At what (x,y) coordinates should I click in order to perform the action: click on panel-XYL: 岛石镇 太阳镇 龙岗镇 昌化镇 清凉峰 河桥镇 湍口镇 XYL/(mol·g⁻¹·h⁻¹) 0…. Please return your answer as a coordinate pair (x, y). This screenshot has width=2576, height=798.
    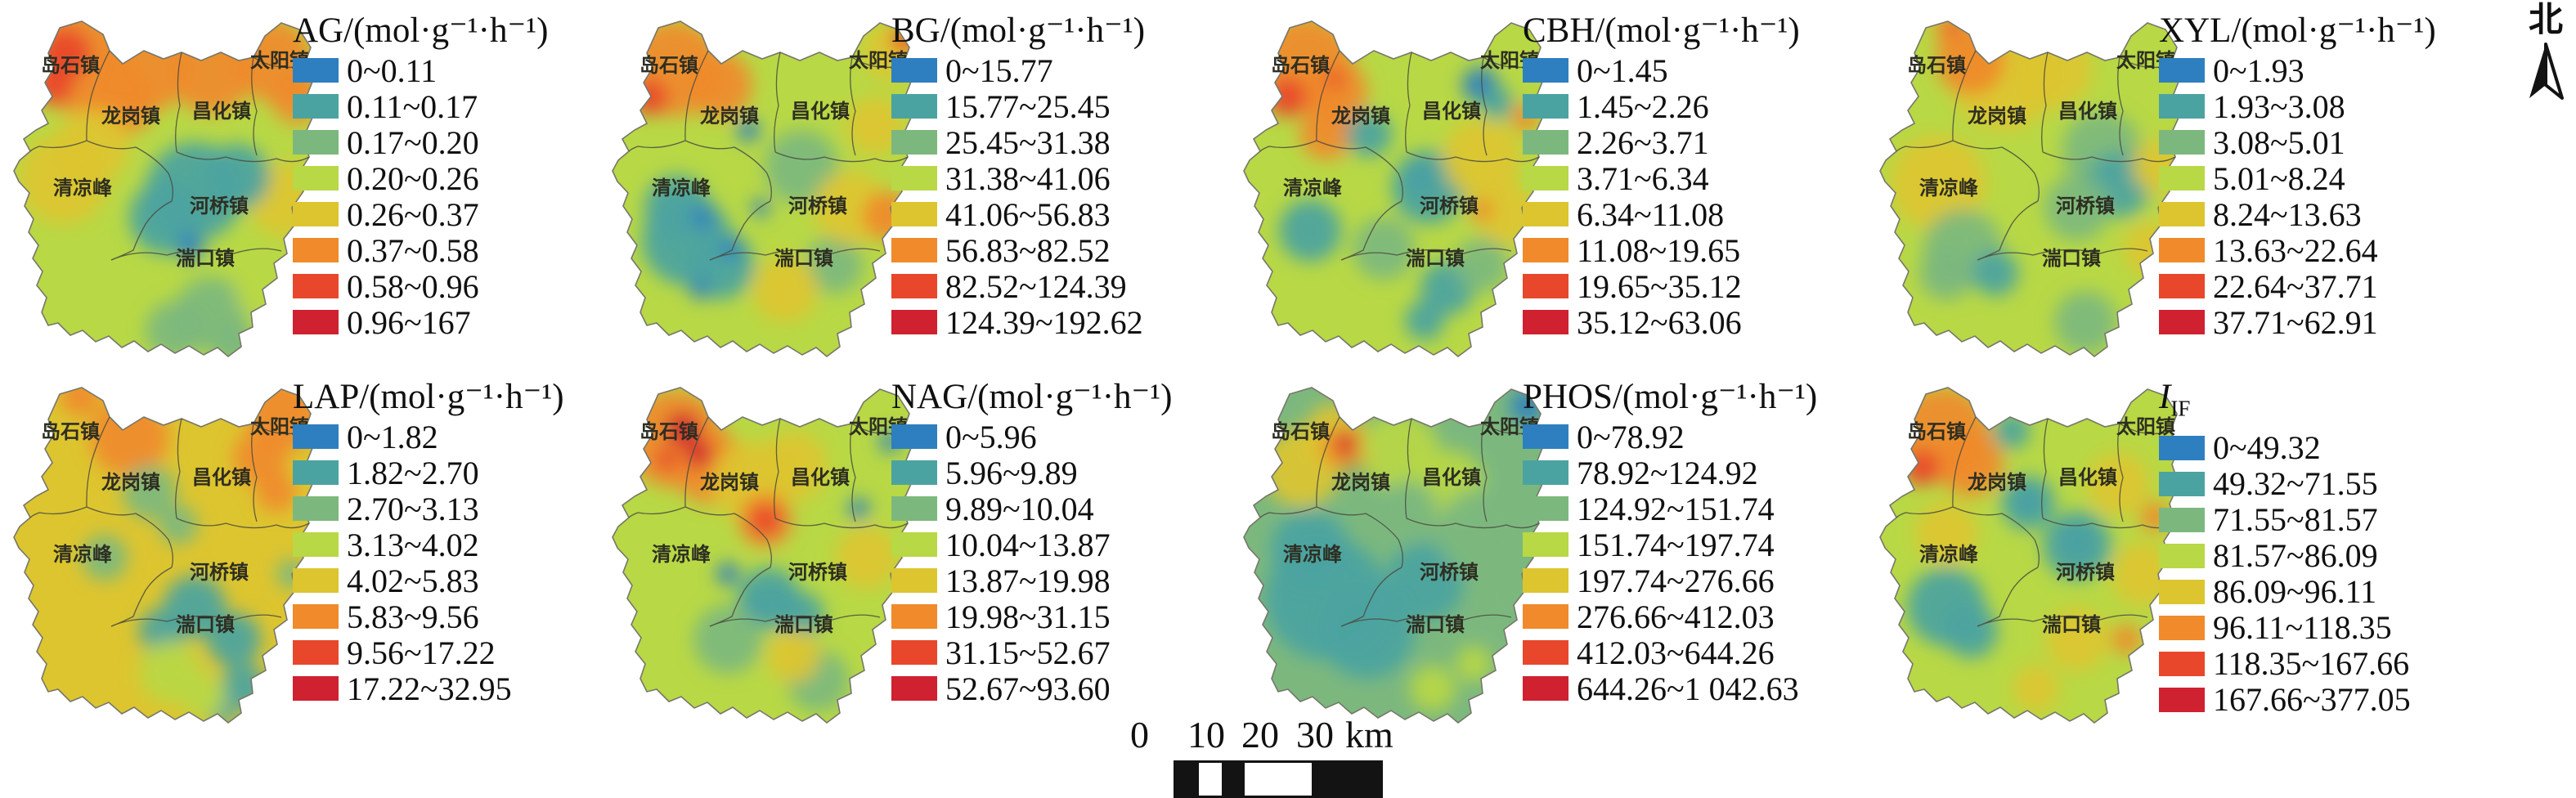
    Looking at the image, I should click on (2189, 186).